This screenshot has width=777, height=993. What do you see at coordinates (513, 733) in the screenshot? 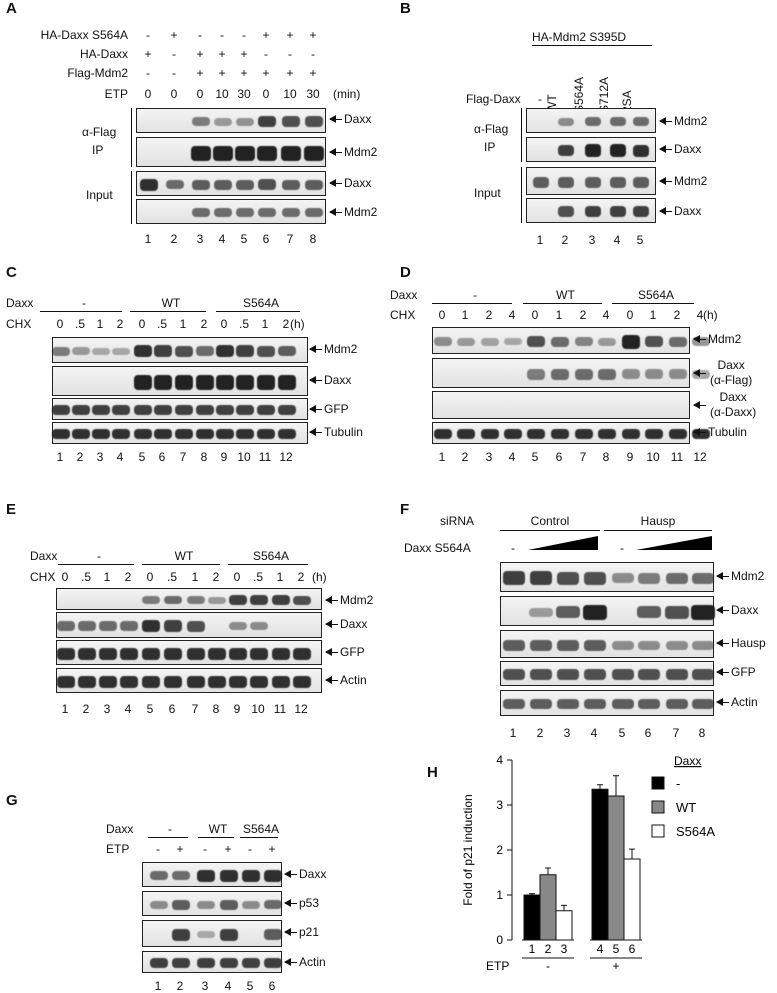
I see `f-lane-number: 1` at bounding box center [513, 733].